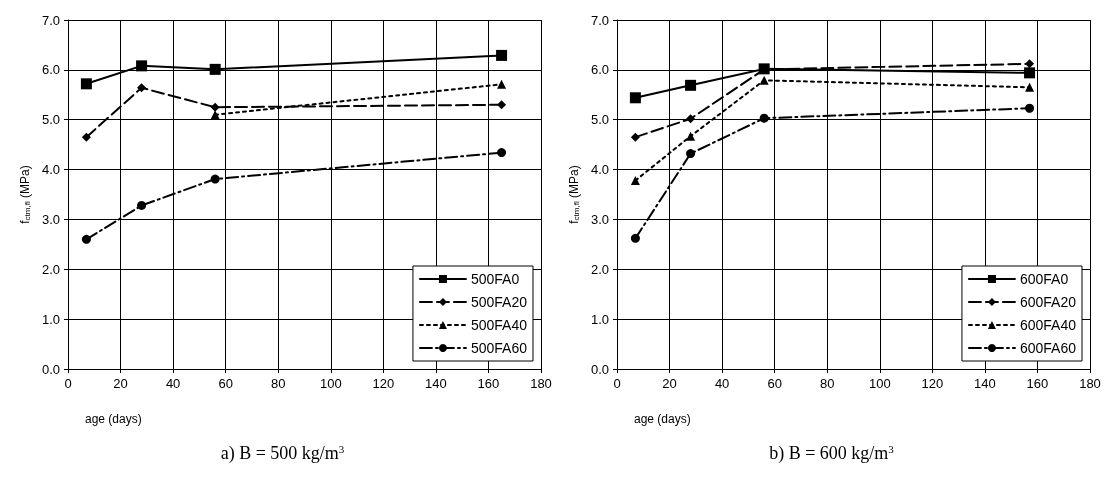 This screenshot has height=477, width=1114. I want to click on legend-label: 500FA20, so click(499, 302).